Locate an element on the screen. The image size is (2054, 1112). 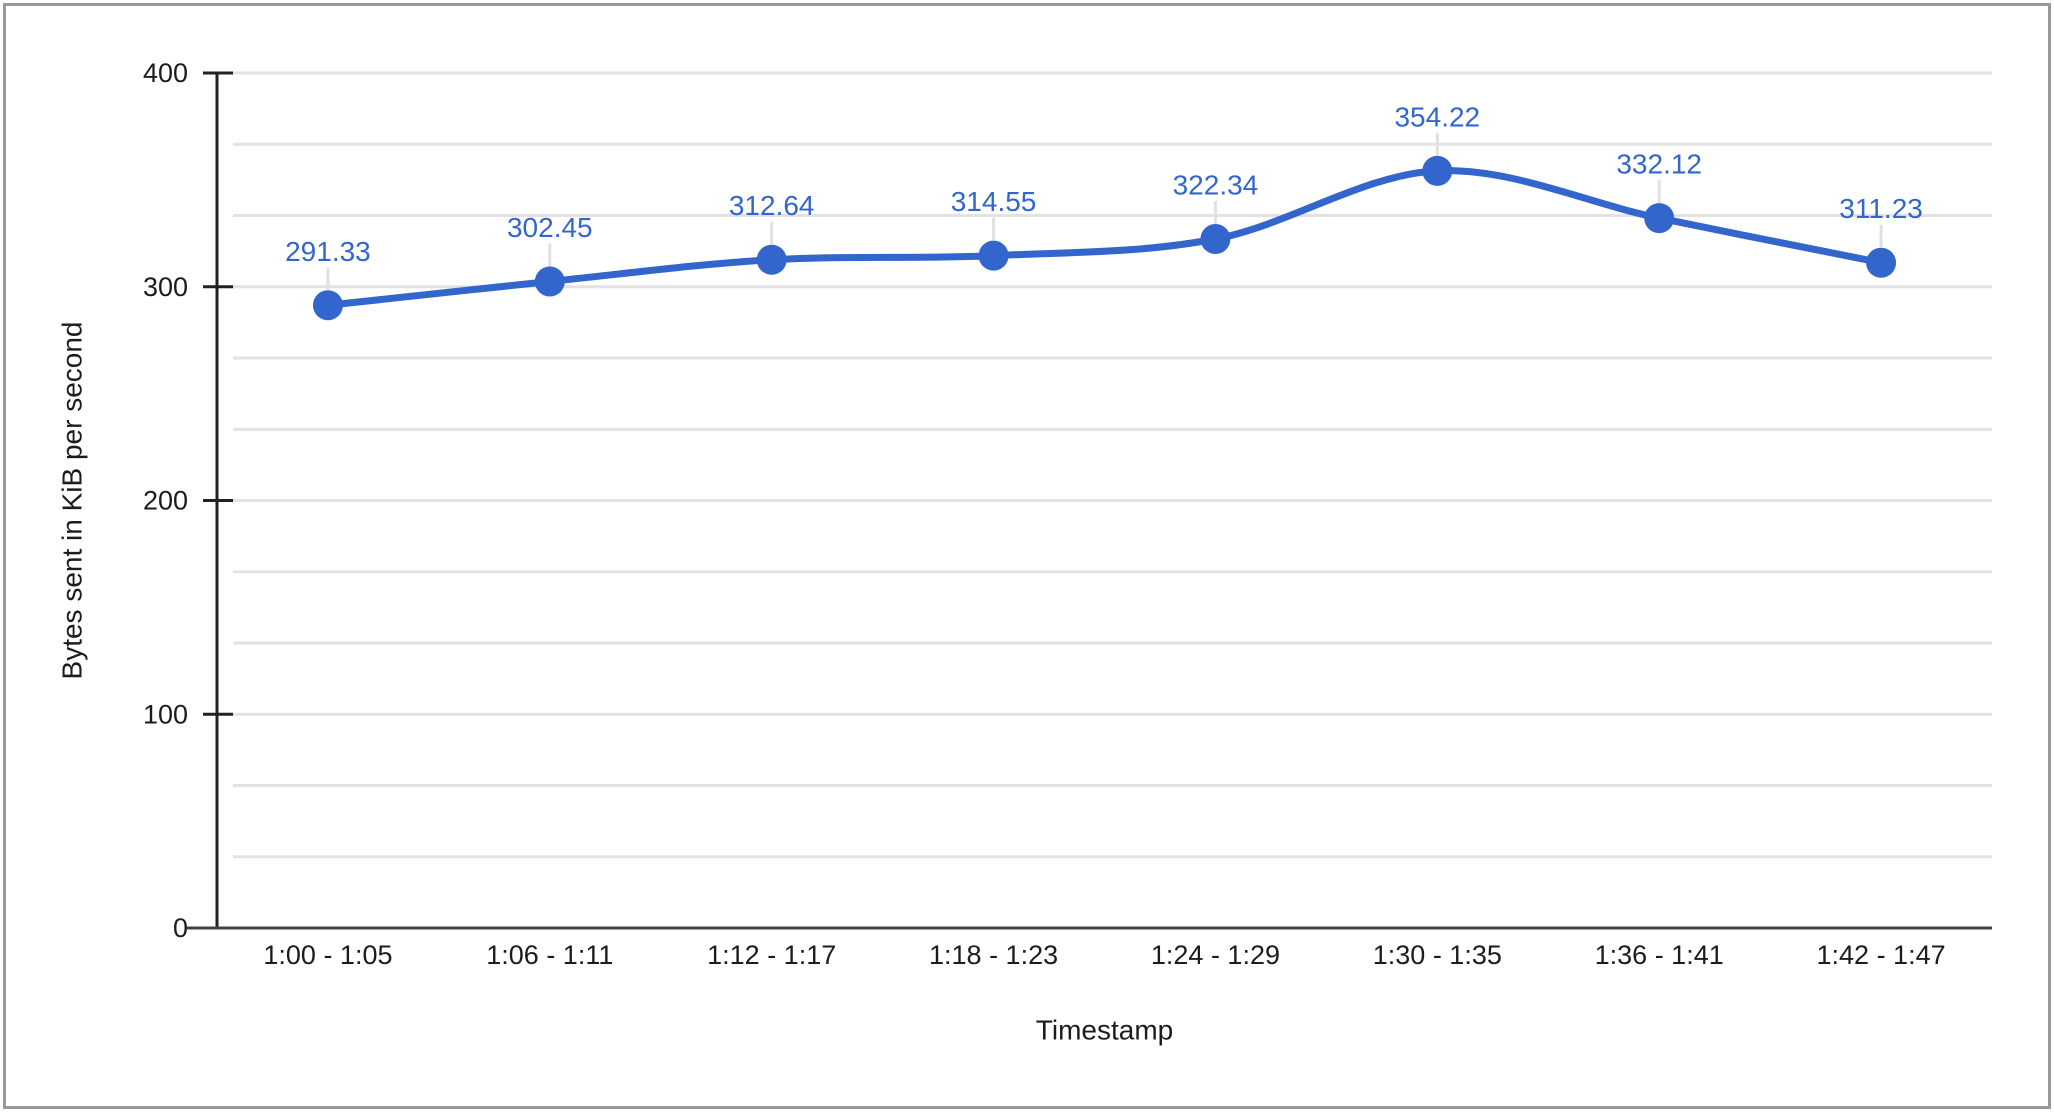
y-axis-title: Bytes sent in KiB per second is located at coordinates (72, 501).